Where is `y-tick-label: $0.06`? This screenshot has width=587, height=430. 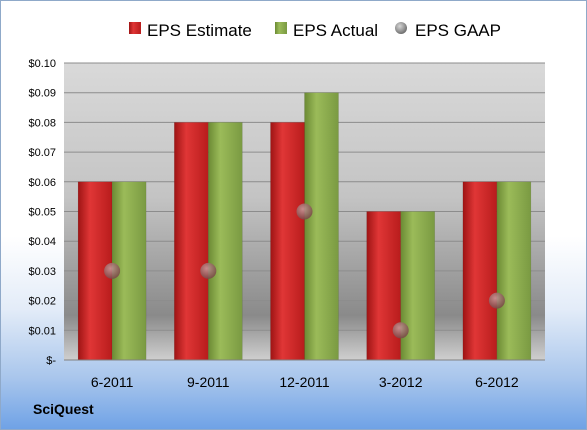
y-tick-label: $0.06 is located at coordinates (42, 183).